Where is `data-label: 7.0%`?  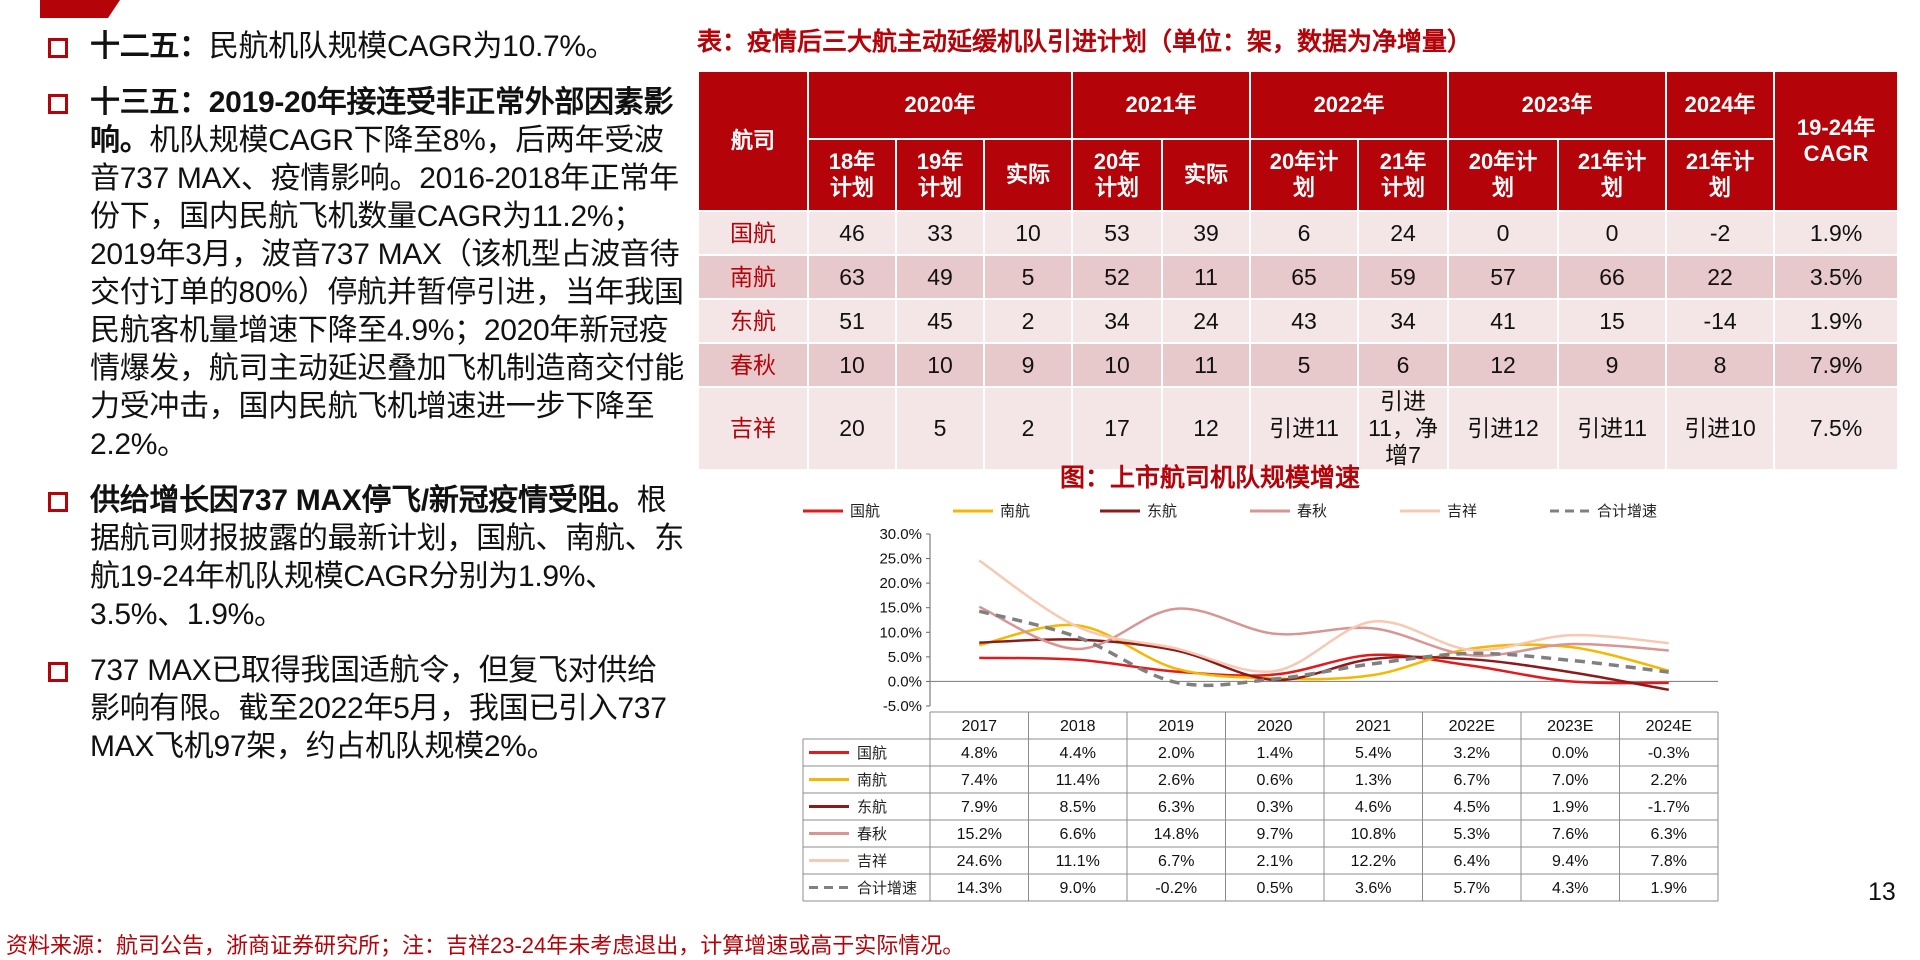 data-label: 7.0% is located at coordinates (1570, 780).